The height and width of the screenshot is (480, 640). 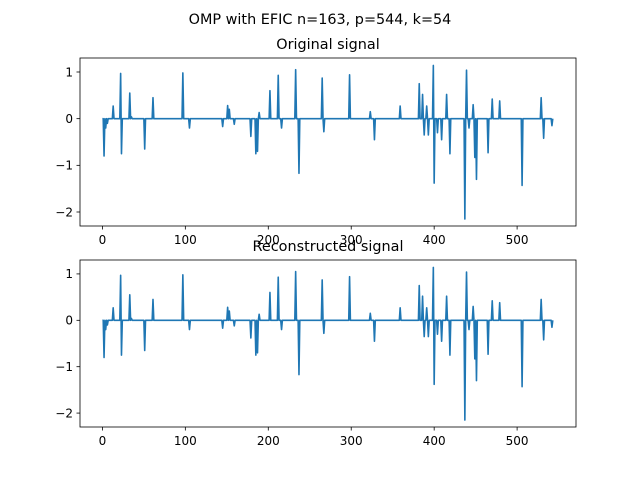 What do you see at coordinates (320, 20) in the screenshot?
I see `figure-suptitle: OMP with EFIC n=163, p=544, k=54` at bounding box center [320, 20].